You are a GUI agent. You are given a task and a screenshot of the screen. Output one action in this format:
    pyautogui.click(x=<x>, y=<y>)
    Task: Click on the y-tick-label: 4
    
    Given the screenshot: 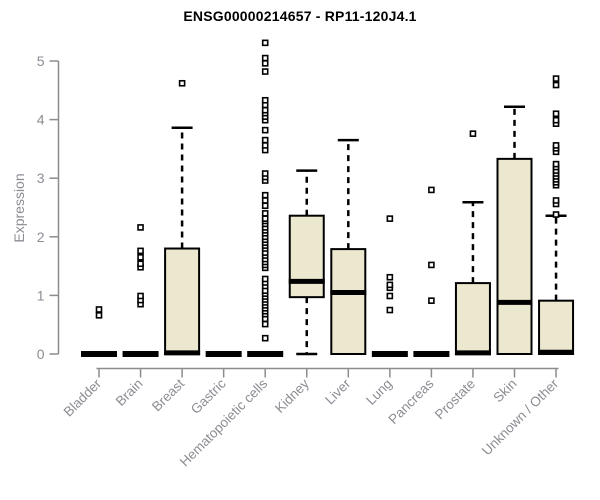 What is the action you would take?
    pyautogui.click(x=41, y=120)
    